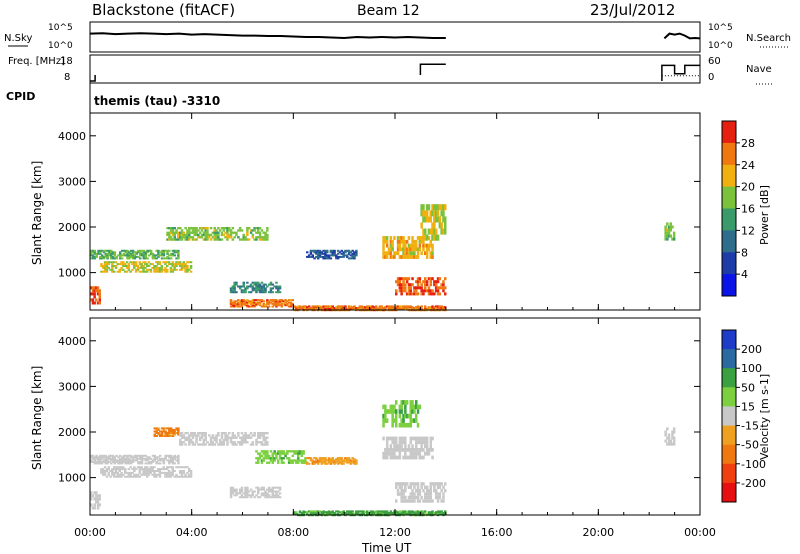 The height and width of the screenshot is (554, 800). I want to click on colorbar-segment, so click(729, 359).